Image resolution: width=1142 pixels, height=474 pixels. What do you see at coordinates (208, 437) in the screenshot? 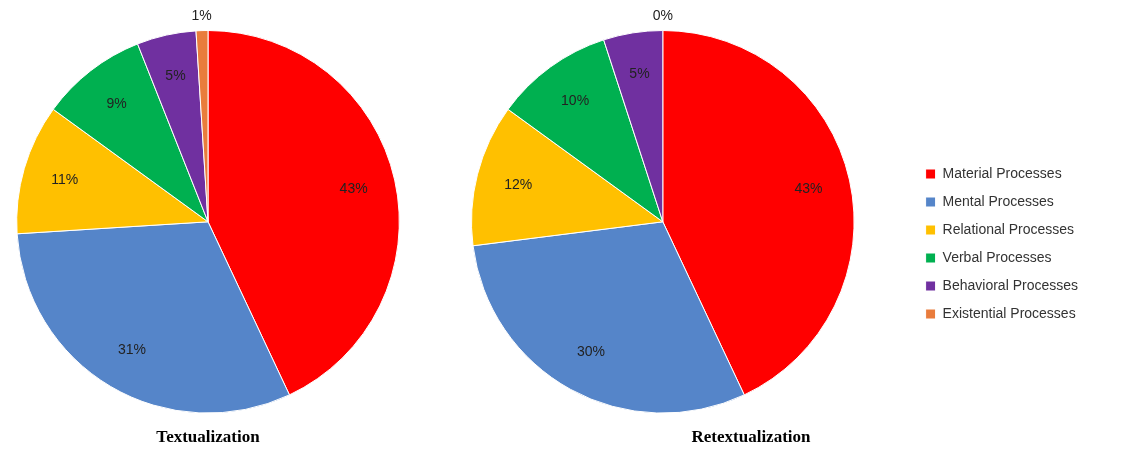
I see `text: Textualization` at bounding box center [208, 437].